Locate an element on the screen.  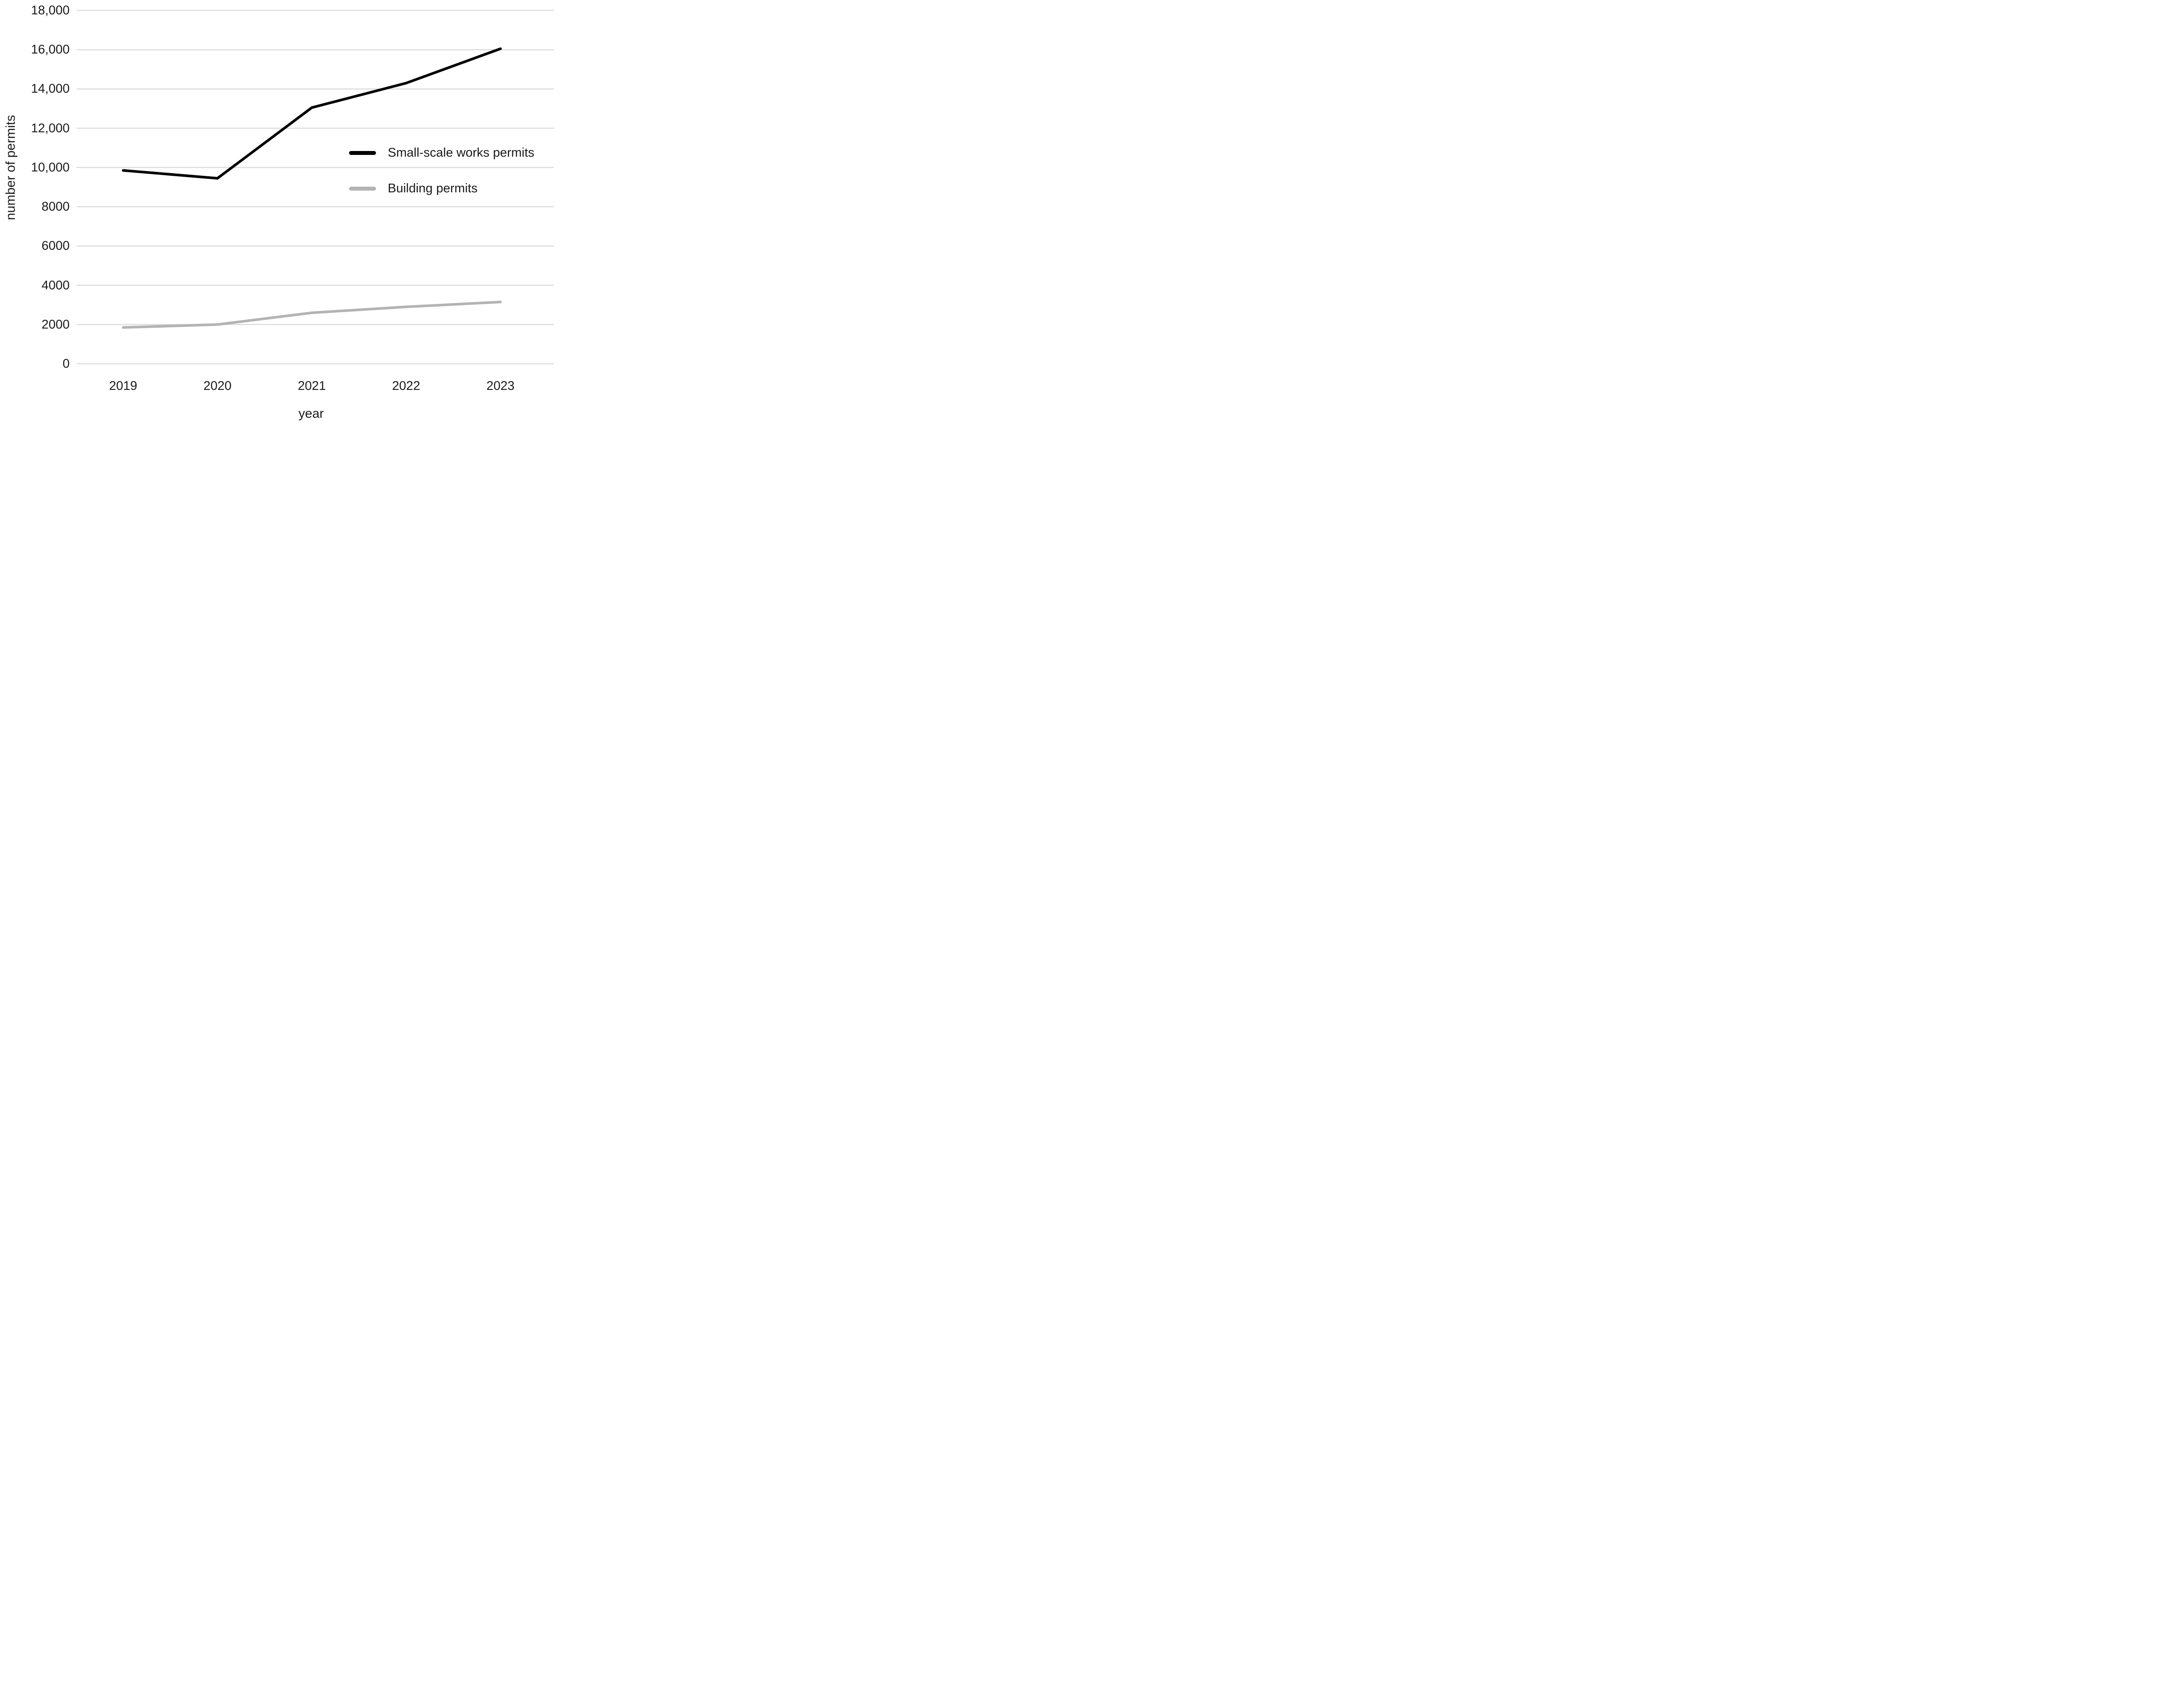
y-tick-label: 8000 is located at coordinates (55, 207).